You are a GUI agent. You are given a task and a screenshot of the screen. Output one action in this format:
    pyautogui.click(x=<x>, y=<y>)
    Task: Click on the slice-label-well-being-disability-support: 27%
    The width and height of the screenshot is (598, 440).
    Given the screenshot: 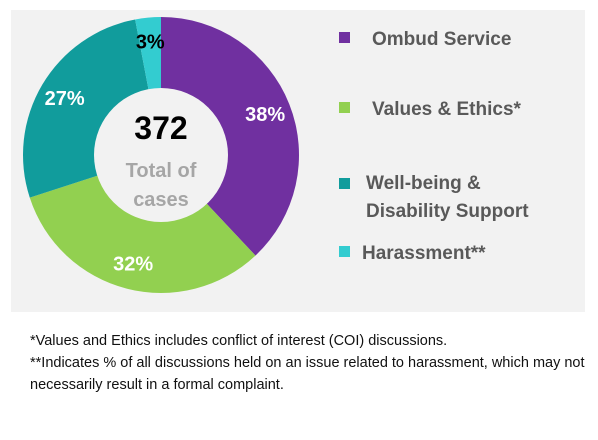 What is the action you would take?
    pyautogui.click(x=65, y=99)
    